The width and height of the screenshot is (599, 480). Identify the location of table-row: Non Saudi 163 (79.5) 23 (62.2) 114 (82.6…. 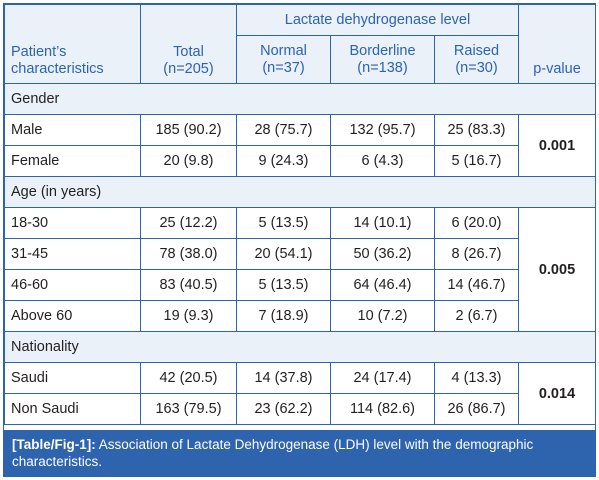
(300, 409).